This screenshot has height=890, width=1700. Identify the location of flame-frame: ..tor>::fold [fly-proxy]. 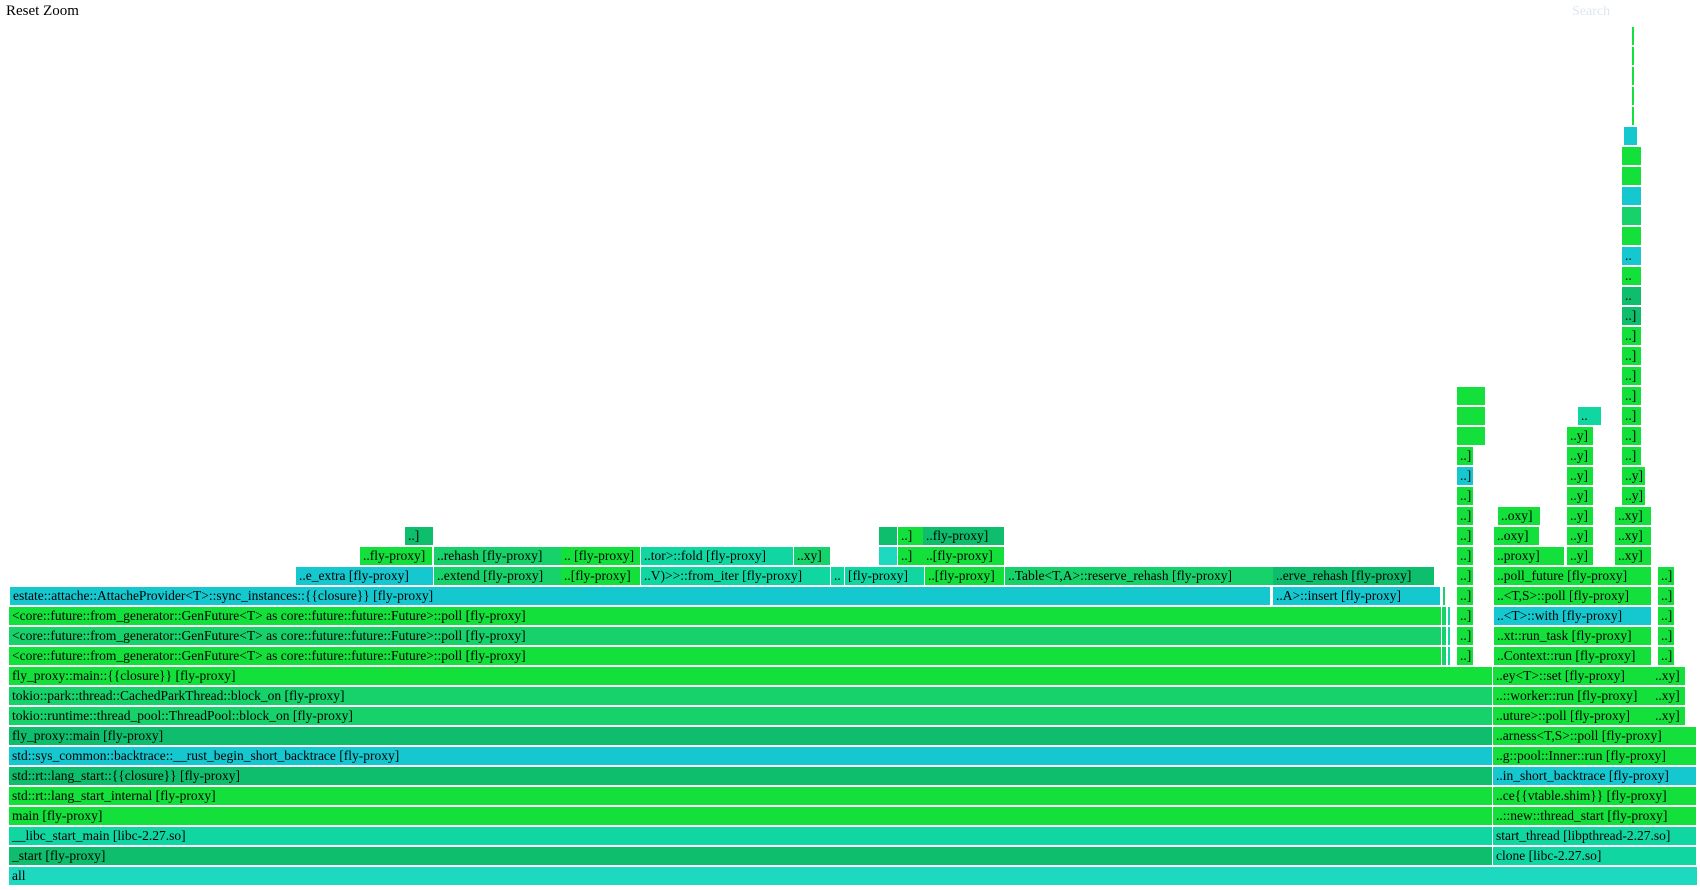
(717, 556).